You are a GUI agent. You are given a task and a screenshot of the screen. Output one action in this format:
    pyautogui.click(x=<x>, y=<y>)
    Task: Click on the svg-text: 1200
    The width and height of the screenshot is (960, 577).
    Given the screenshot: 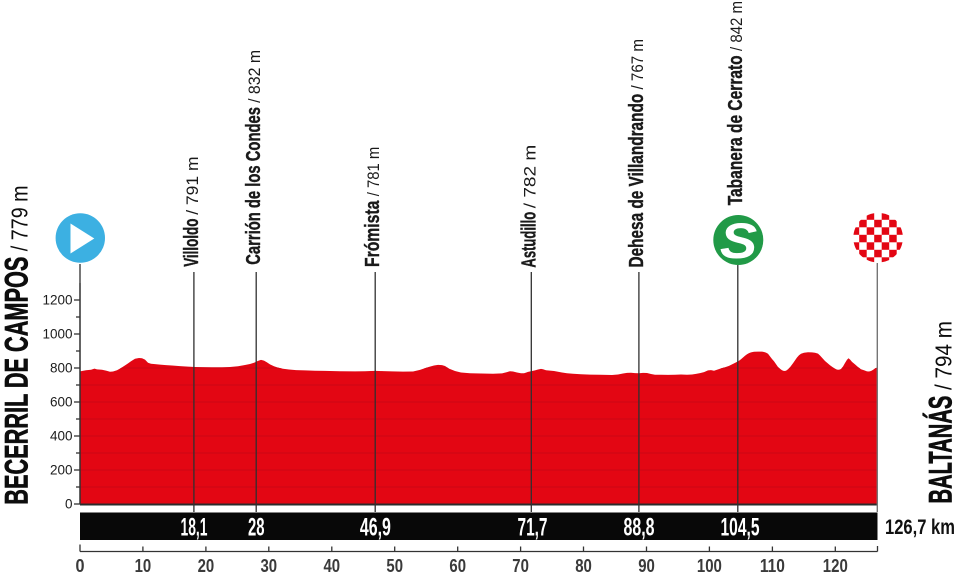 What is the action you would take?
    pyautogui.click(x=57, y=300)
    